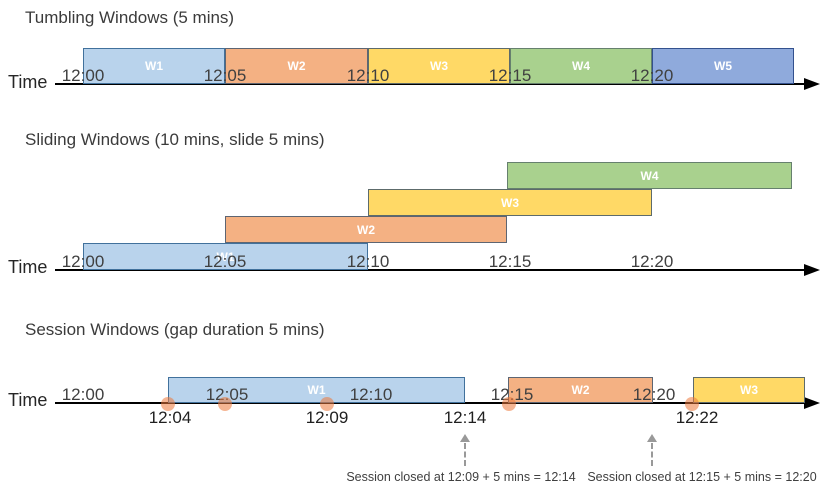 This screenshot has width=829, height=498. I want to click on session-window-w2: W2, so click(580, 390).